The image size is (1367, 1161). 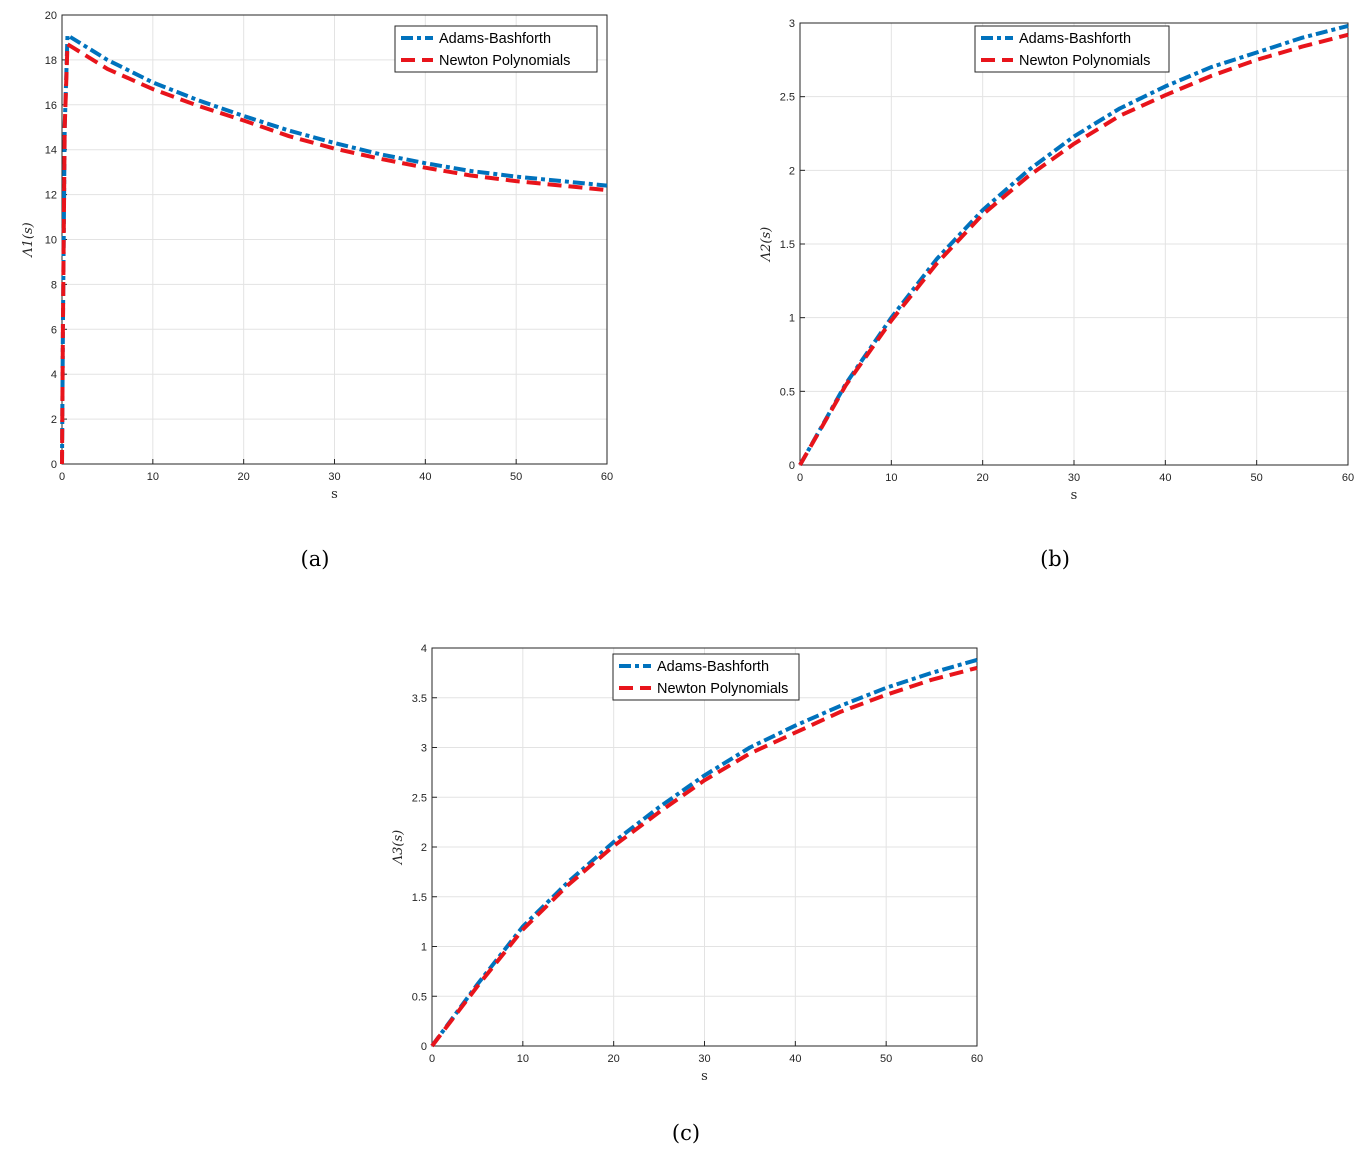 What do you see at coordinates (28, 239) in the screenshot?
I see `y-axis-label: Λ1(s)` at bounding box center [28, 239].